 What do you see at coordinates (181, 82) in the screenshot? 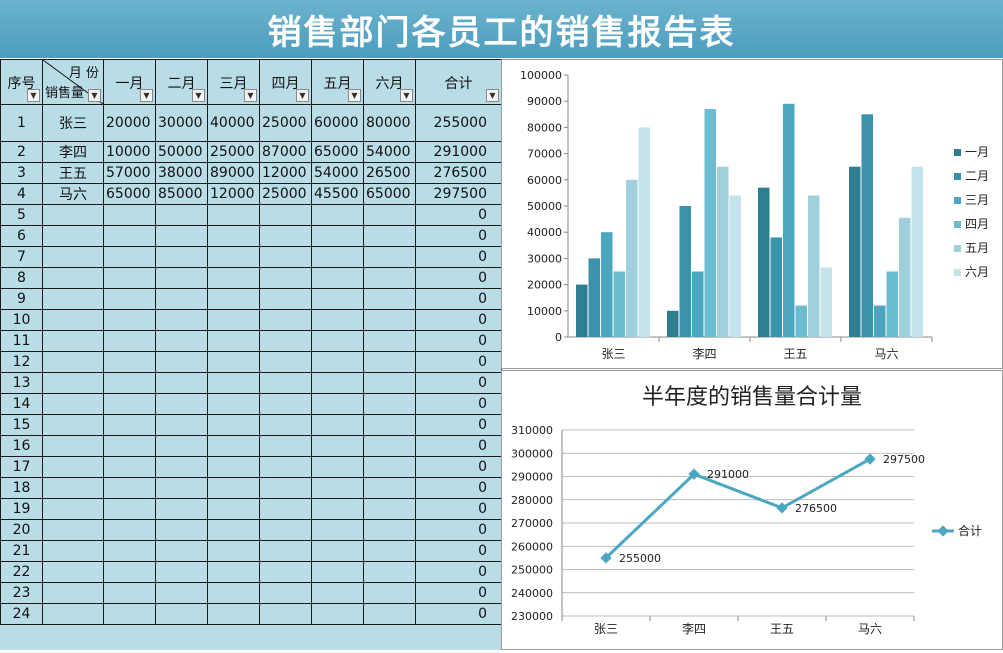
I see `header-month-2: 二月 ▼` at bounding box center [181, 82].